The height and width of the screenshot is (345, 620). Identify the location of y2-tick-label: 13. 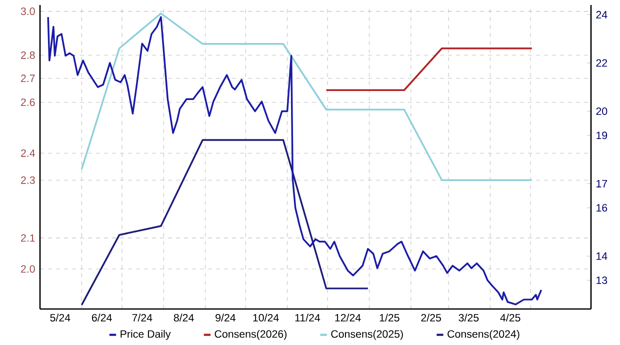
(602, 280).